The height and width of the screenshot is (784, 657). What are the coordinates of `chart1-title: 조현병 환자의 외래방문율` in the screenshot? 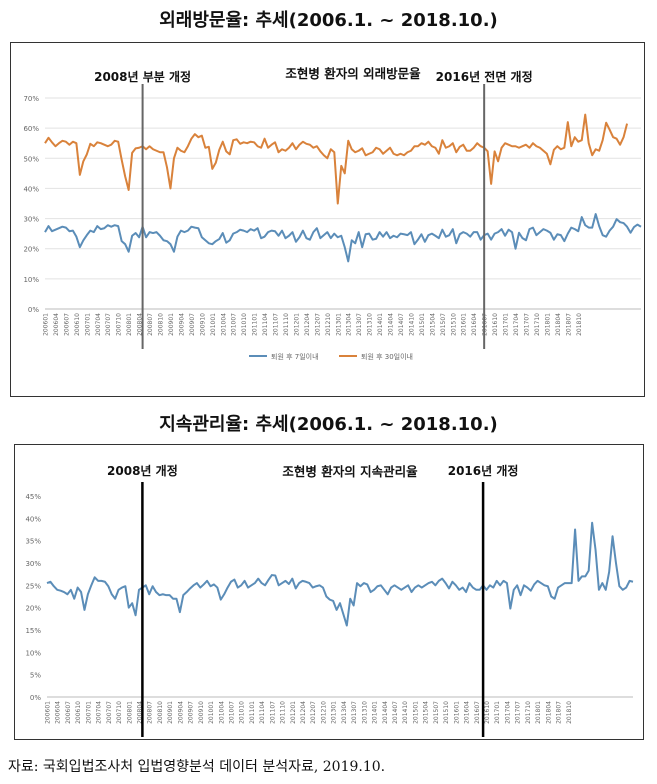 It's located at (353, 73).